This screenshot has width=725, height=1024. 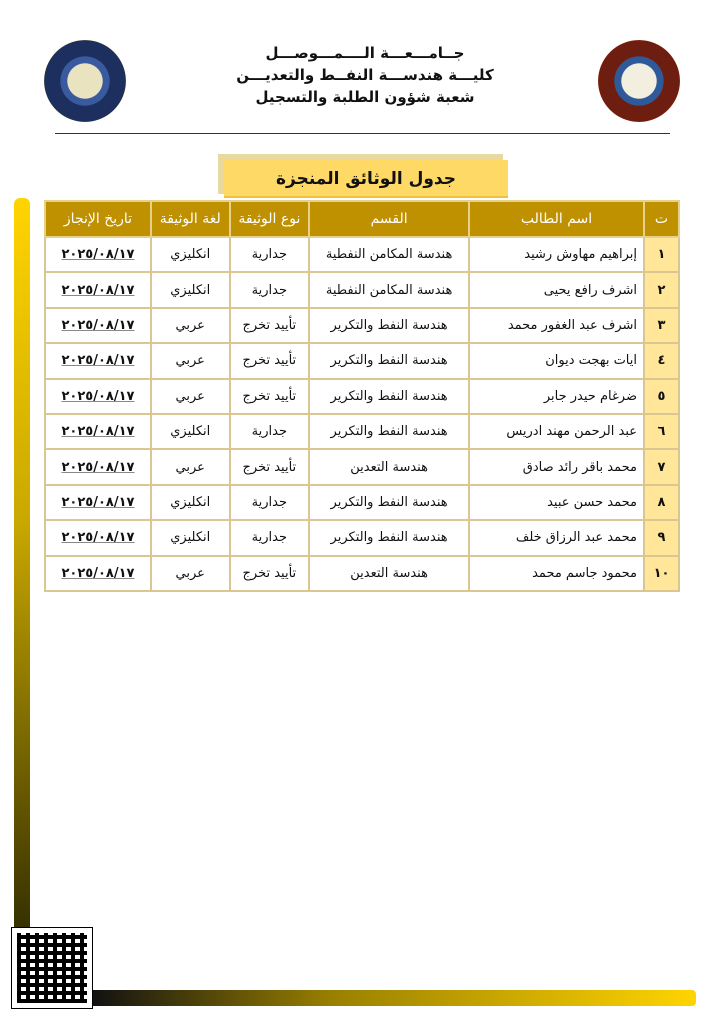 What do you see at coordinates (661, 290) in the screenshot?
I see `row-number: ٢` at bounding box center [661, 290].